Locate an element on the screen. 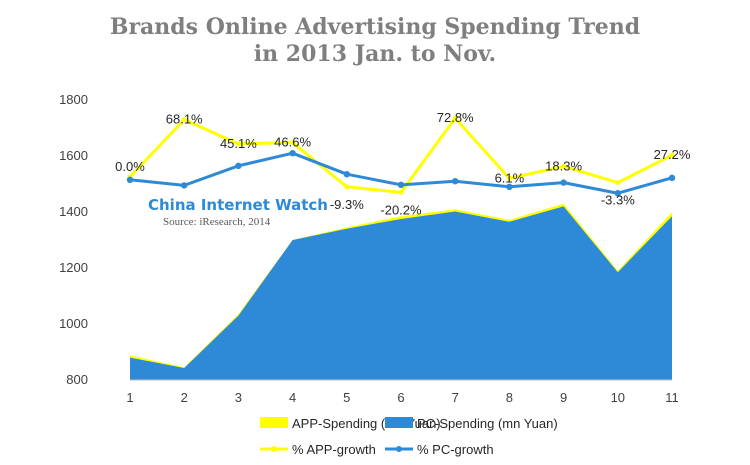 The image size is (750, 465). y-tick-label: 1800 is located at coordinates (73, 99).